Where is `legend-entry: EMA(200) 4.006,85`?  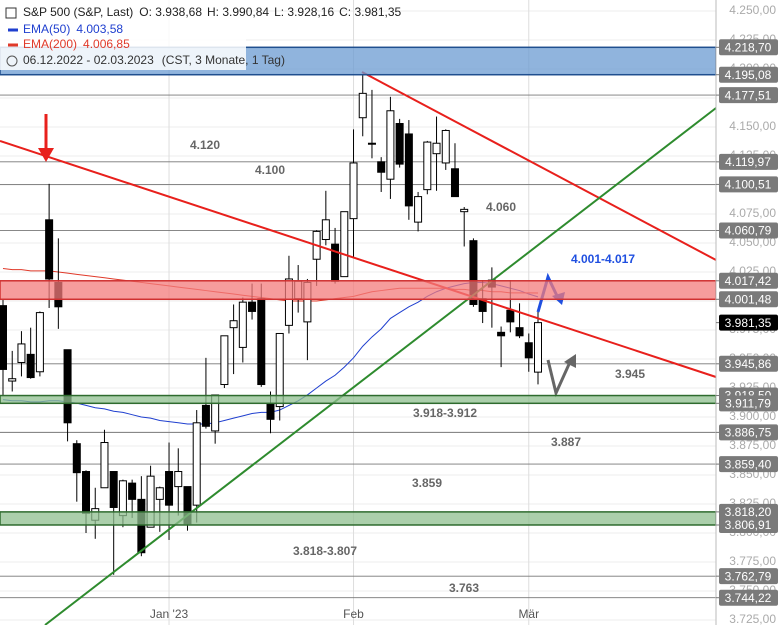 legend-entry: EMA(200) 4.006,85 is located at coordinates (76, 44).